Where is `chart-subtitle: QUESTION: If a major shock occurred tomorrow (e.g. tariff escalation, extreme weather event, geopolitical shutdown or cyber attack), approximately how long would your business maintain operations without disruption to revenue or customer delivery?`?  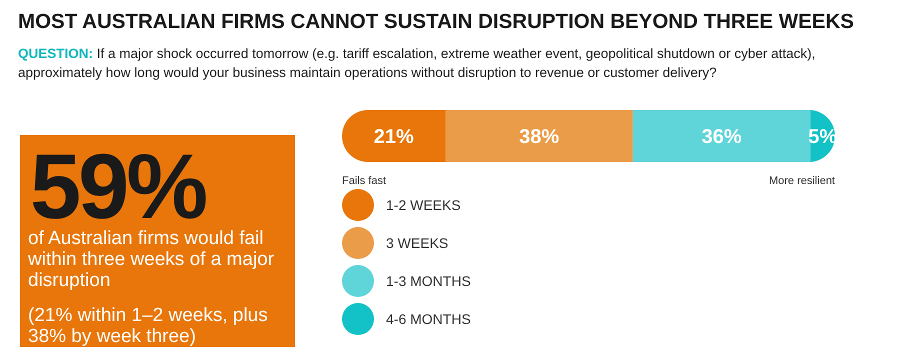
chart-subtitle: QUESTION: If a major shock occurred tomorrow (e.g. tariff escalation, extreme weather event, geopolitical shutdown or cyber attack), approximately how long would your business maintain operations without disruption to revenue or customer delivery? is located at coordinates (417, 63).